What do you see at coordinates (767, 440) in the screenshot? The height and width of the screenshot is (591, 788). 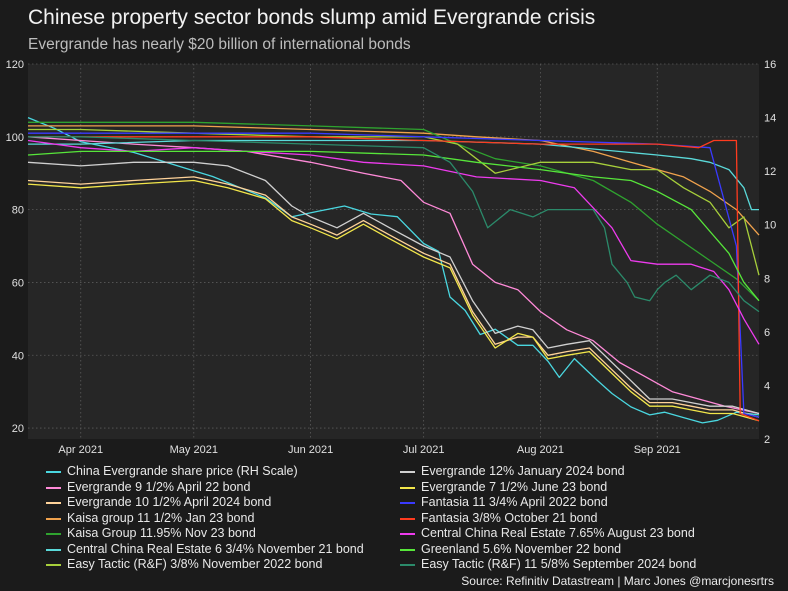 I see `y-right-tick-label: 2` at bounding box center [767, 440].